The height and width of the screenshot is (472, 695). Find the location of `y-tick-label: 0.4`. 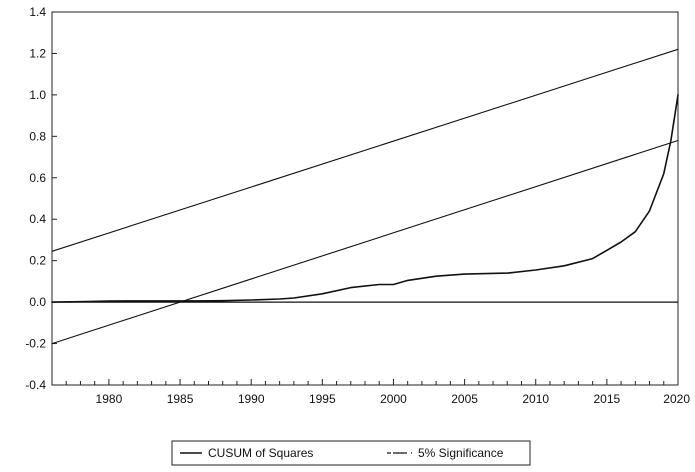

y-tick-label: 0.4 is located at coordinates (37, 219).